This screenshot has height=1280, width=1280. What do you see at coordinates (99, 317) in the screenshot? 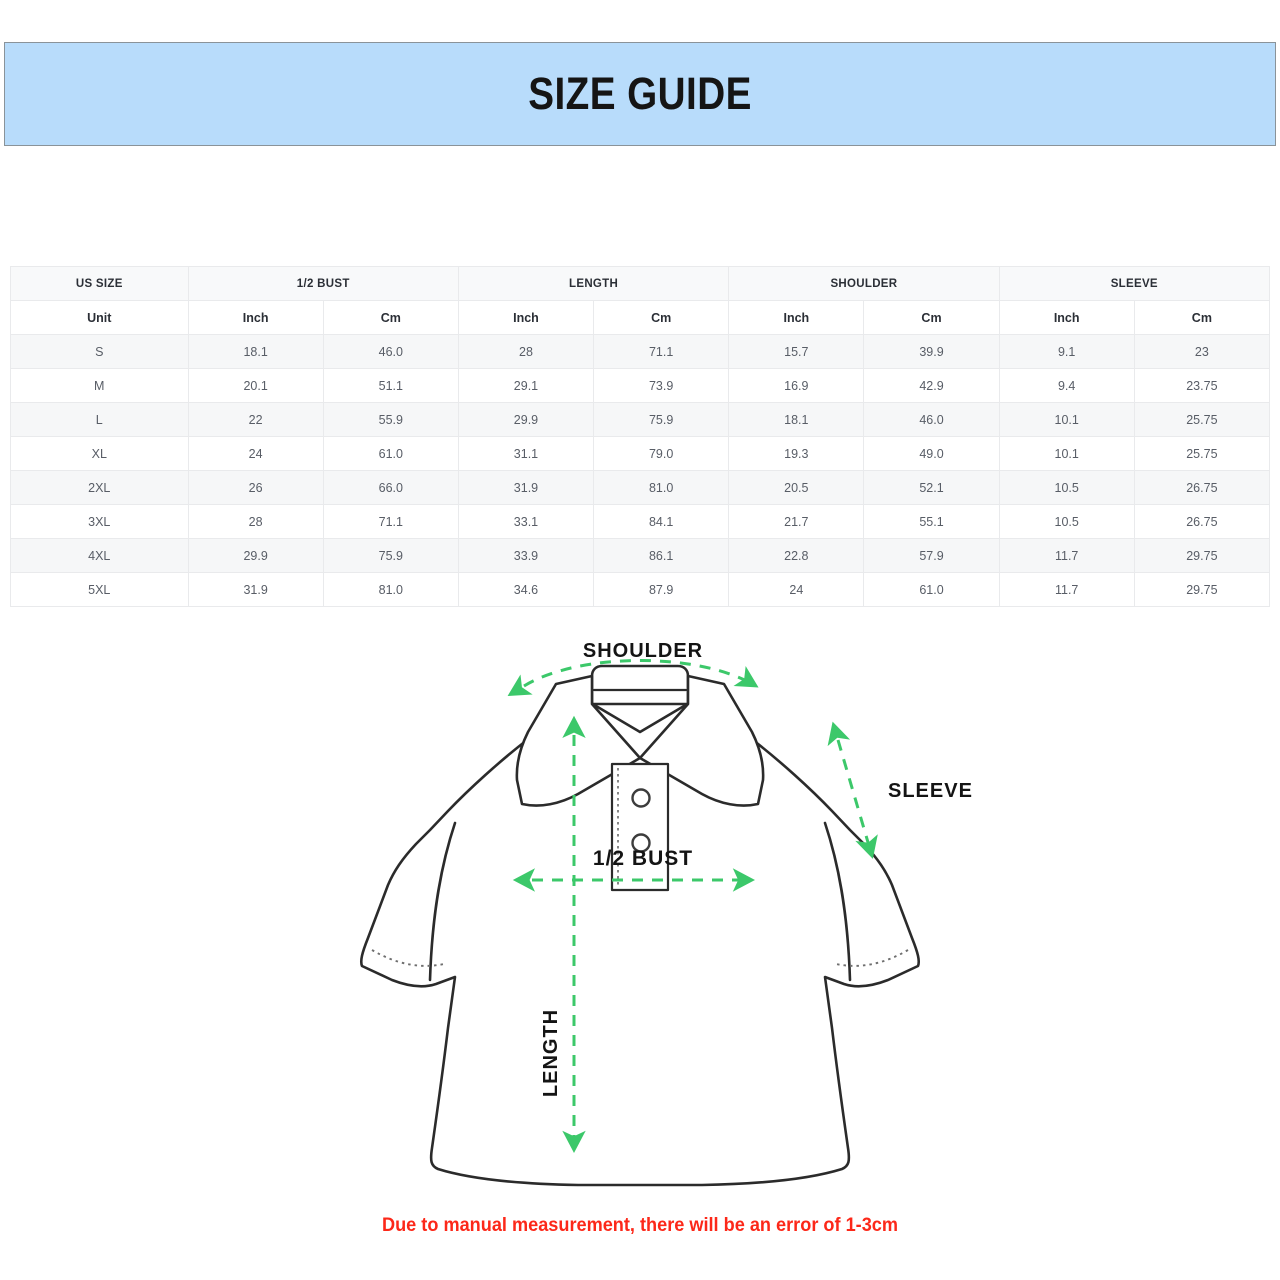
I see `unit-header-unit: Unit` at bounding box center [99, 317].